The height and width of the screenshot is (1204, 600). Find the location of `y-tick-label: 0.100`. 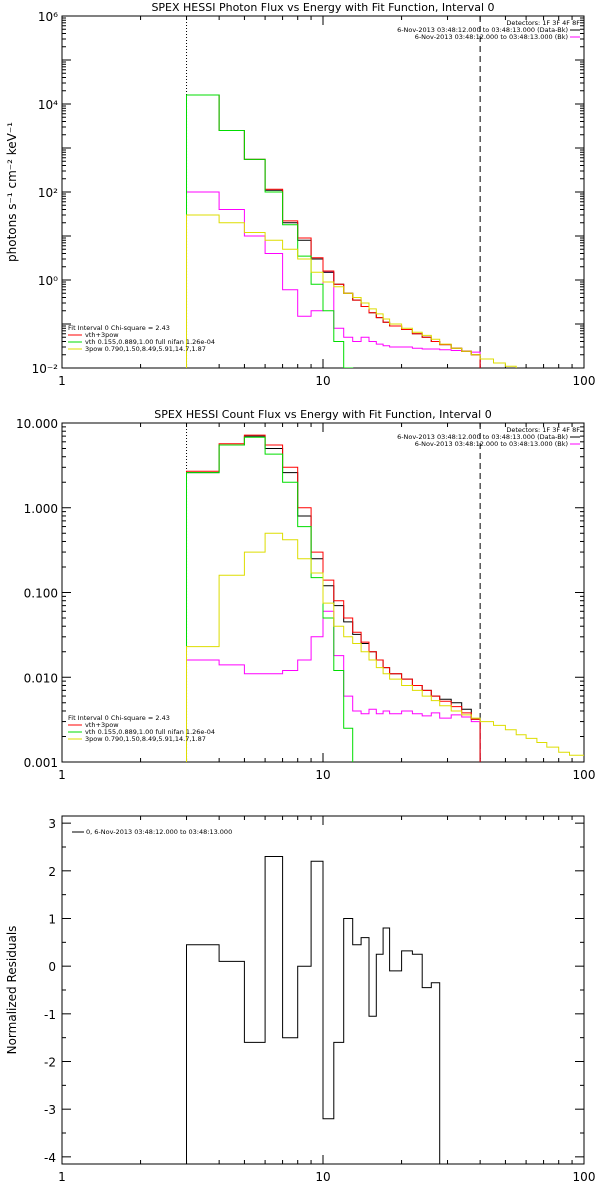

y-tick-label: 0.100 is located at coordinates (41, 594).